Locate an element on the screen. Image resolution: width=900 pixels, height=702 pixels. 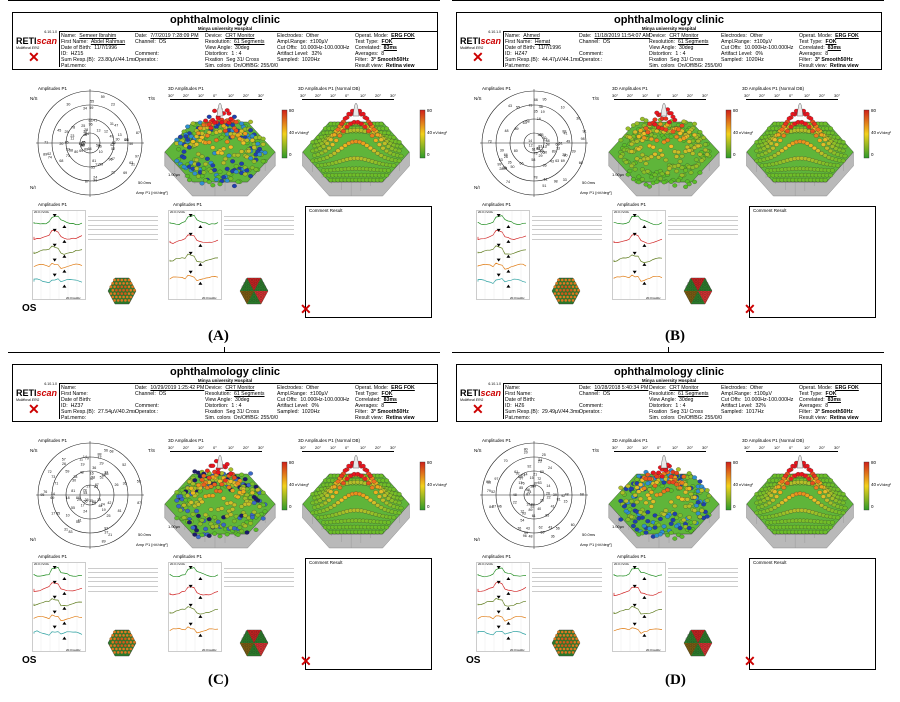
svg-text: 35 is located at coordinates (505, 169).